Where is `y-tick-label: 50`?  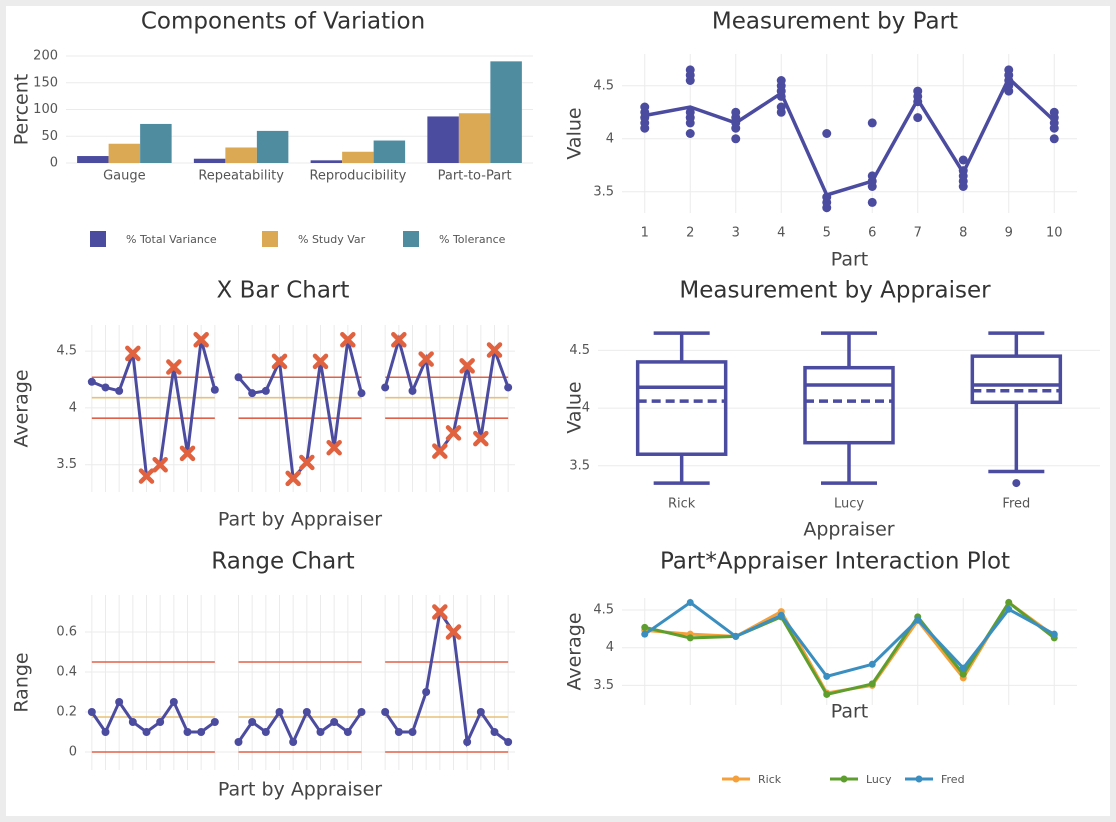 y-tick-label: 50 is located at coordinates (49, 136).